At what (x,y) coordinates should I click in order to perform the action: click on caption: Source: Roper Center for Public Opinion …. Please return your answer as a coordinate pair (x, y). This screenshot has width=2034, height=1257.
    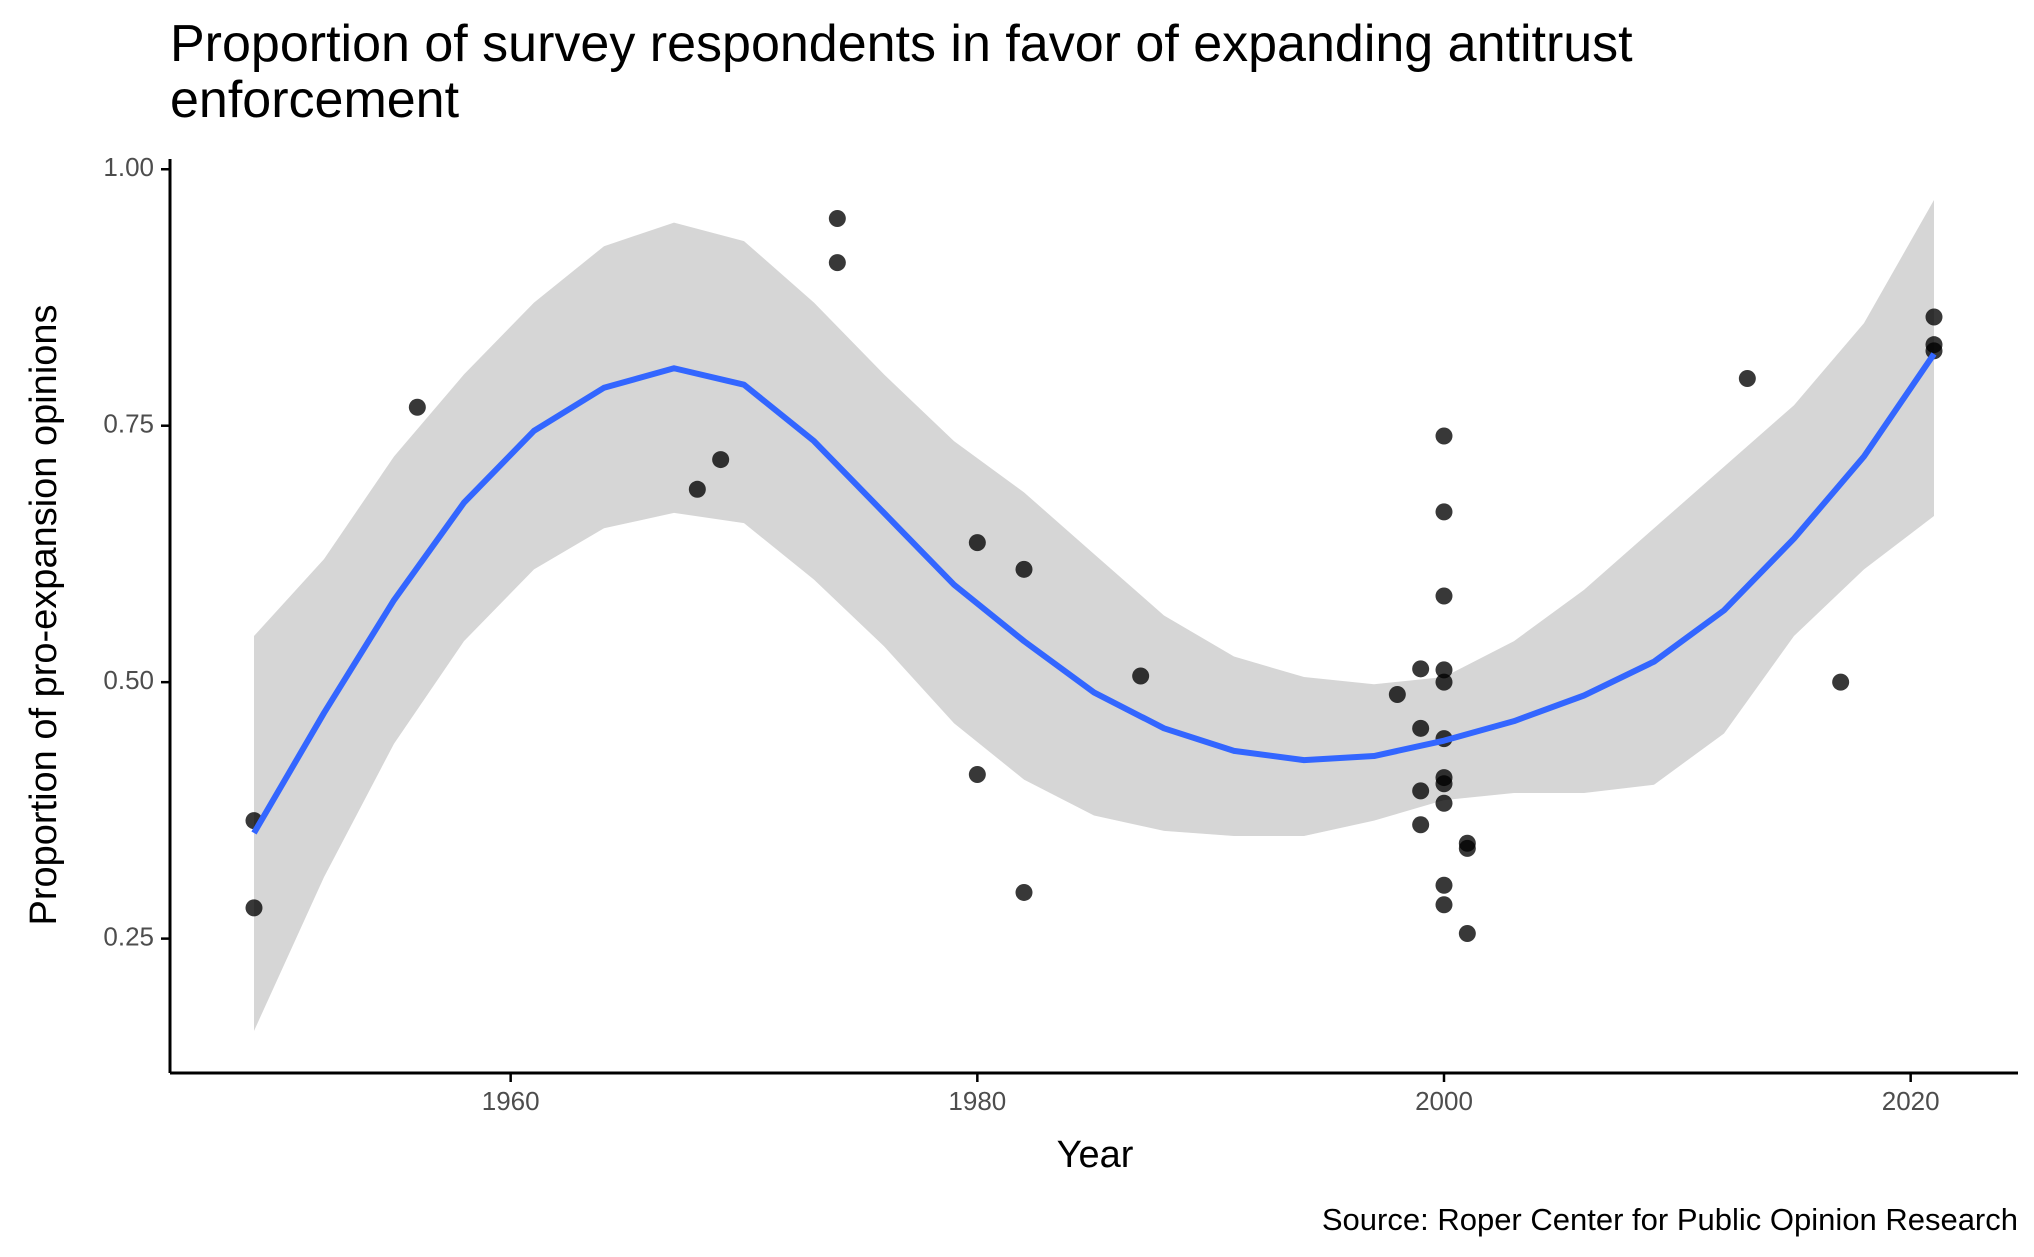
    Looking at the image, I should click on (1670, 1219).